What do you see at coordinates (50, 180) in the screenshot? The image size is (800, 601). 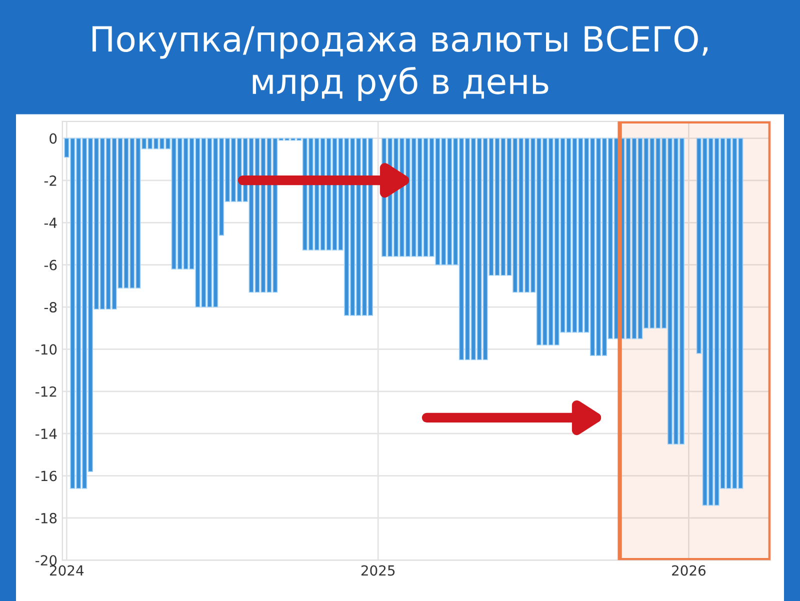 I see `y-tick-label: -2` at bounding box center [50, 180].